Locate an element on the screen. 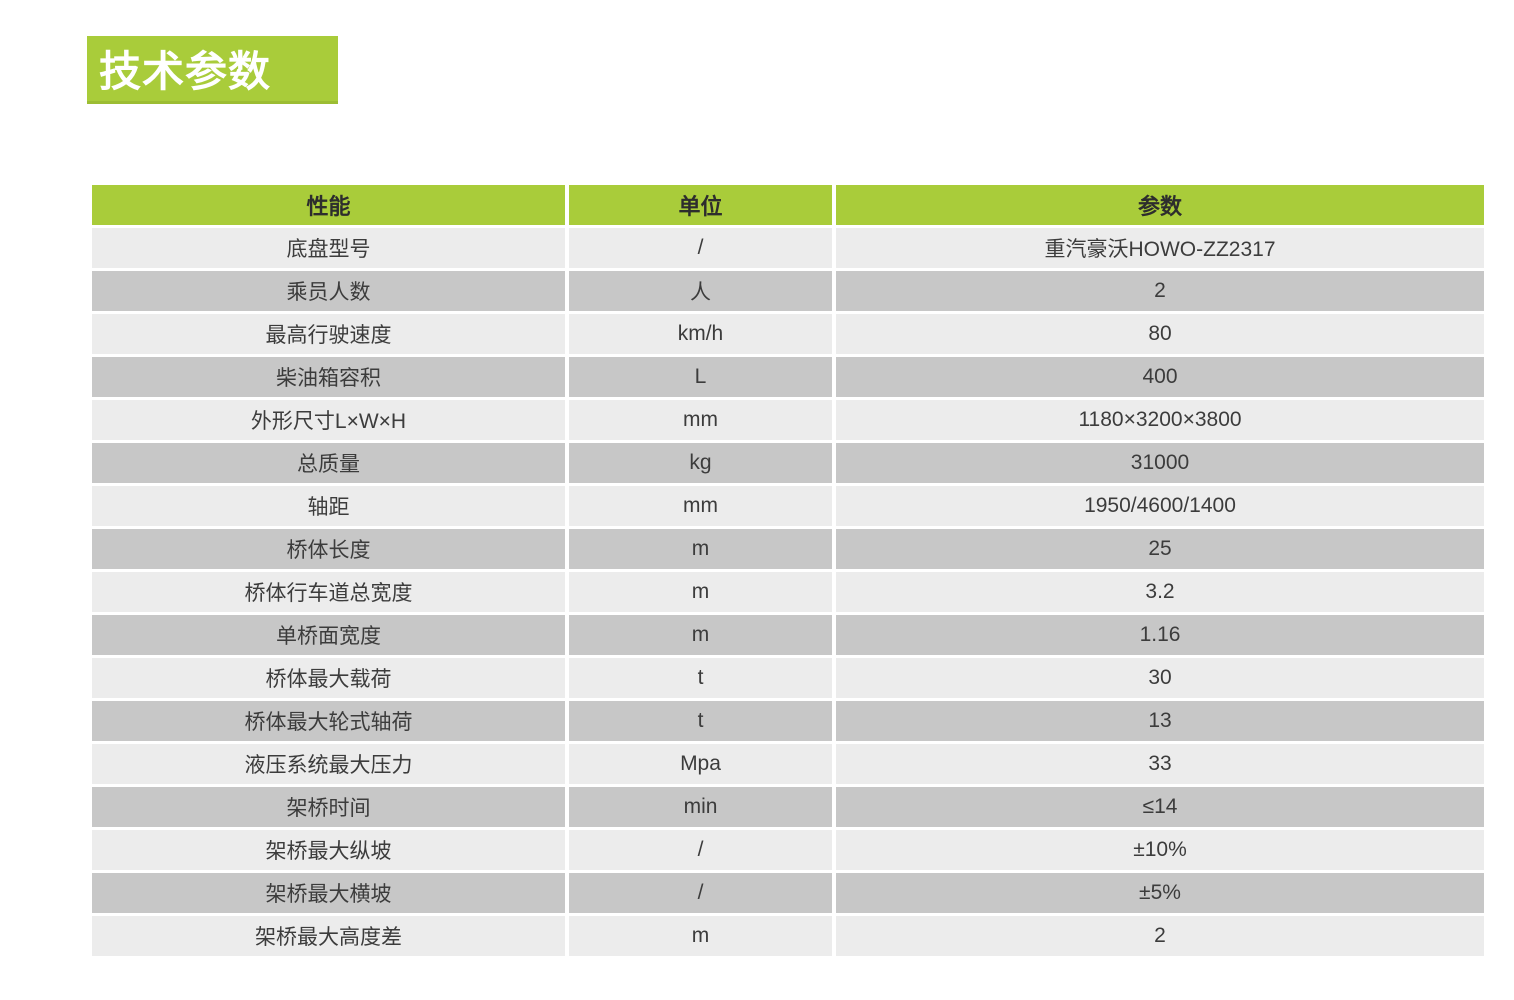 The height and width of the screenshot is (1000, 1514). spec-unit-cell: L is located at coordinates (700, 377).